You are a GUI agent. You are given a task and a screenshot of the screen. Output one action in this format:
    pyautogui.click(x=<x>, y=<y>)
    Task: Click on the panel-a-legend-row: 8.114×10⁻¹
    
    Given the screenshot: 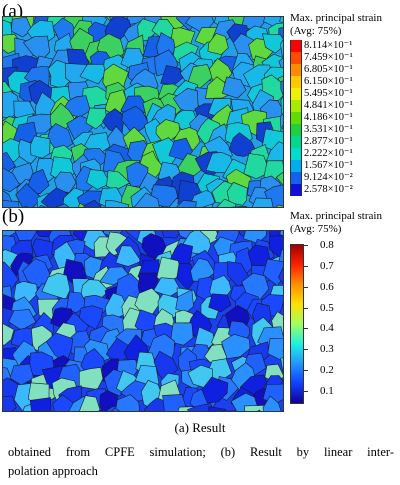 What is the action you would take?
    pyautogui.click(x=345, y=46)
    